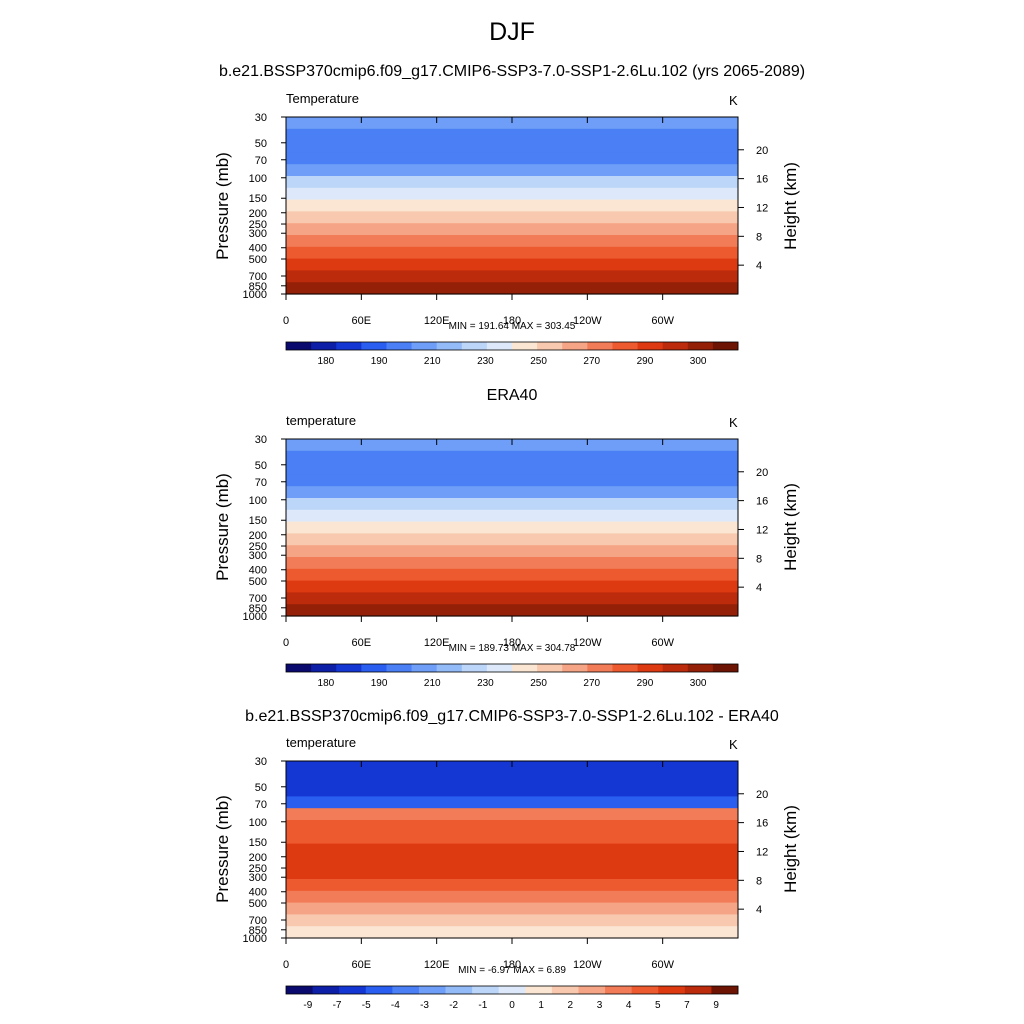 This screenshot has width=1024, height=1024. I want to click on colorbar-label: -5, so click(366, 1005).